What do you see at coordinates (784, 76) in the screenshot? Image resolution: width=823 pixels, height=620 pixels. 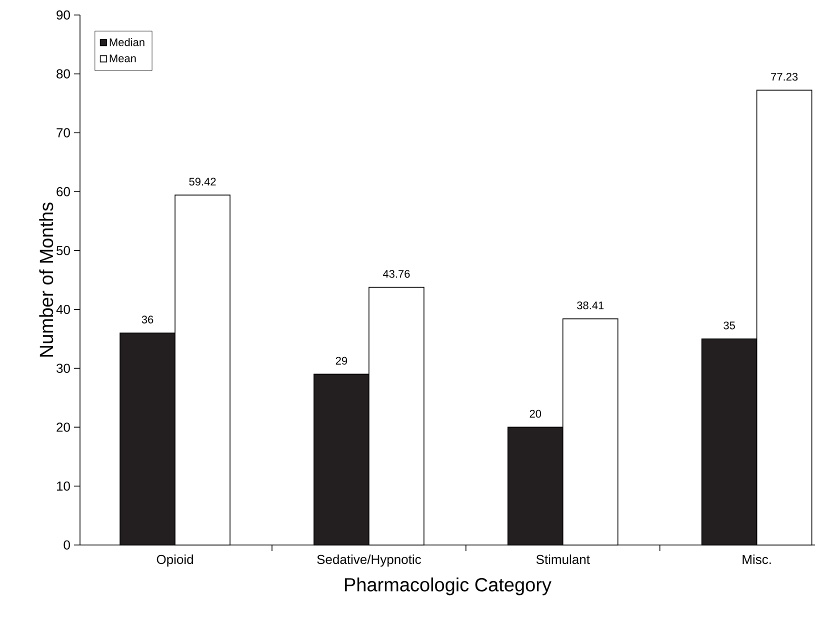 I see `data-label: 77.23` at bounding box center [784, 76].